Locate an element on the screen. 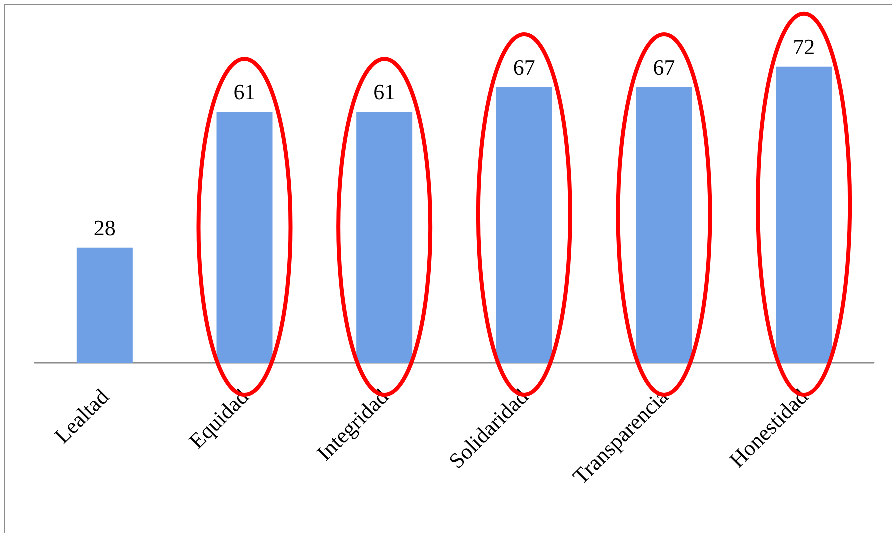 The height and width of the screenshot is (533, 892). data-label: 28 is located at coordinates (105, 227).